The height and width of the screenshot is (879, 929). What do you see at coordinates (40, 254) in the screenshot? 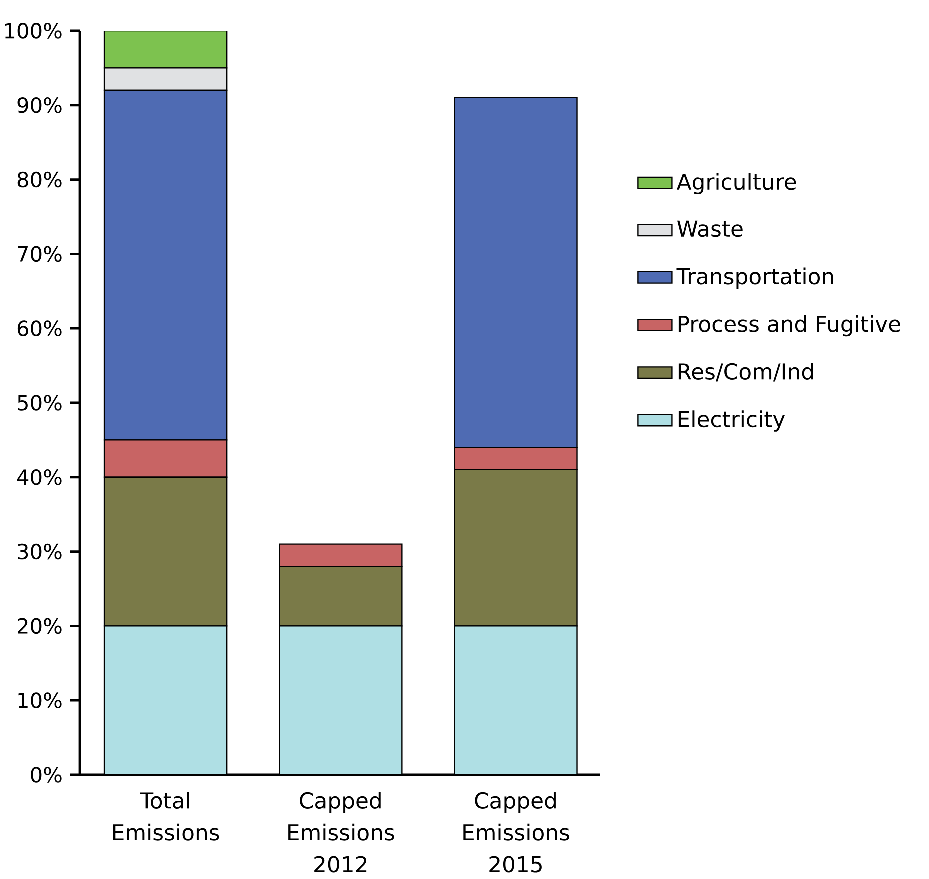
I see `y-tick-label: 70%` at bounding box center [40, 254].